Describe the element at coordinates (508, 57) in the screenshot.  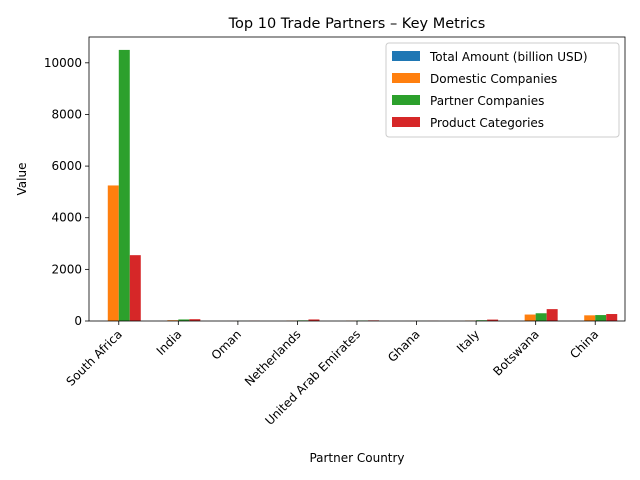
I see `legend-label: Total Amount (billion USD)` at that location.